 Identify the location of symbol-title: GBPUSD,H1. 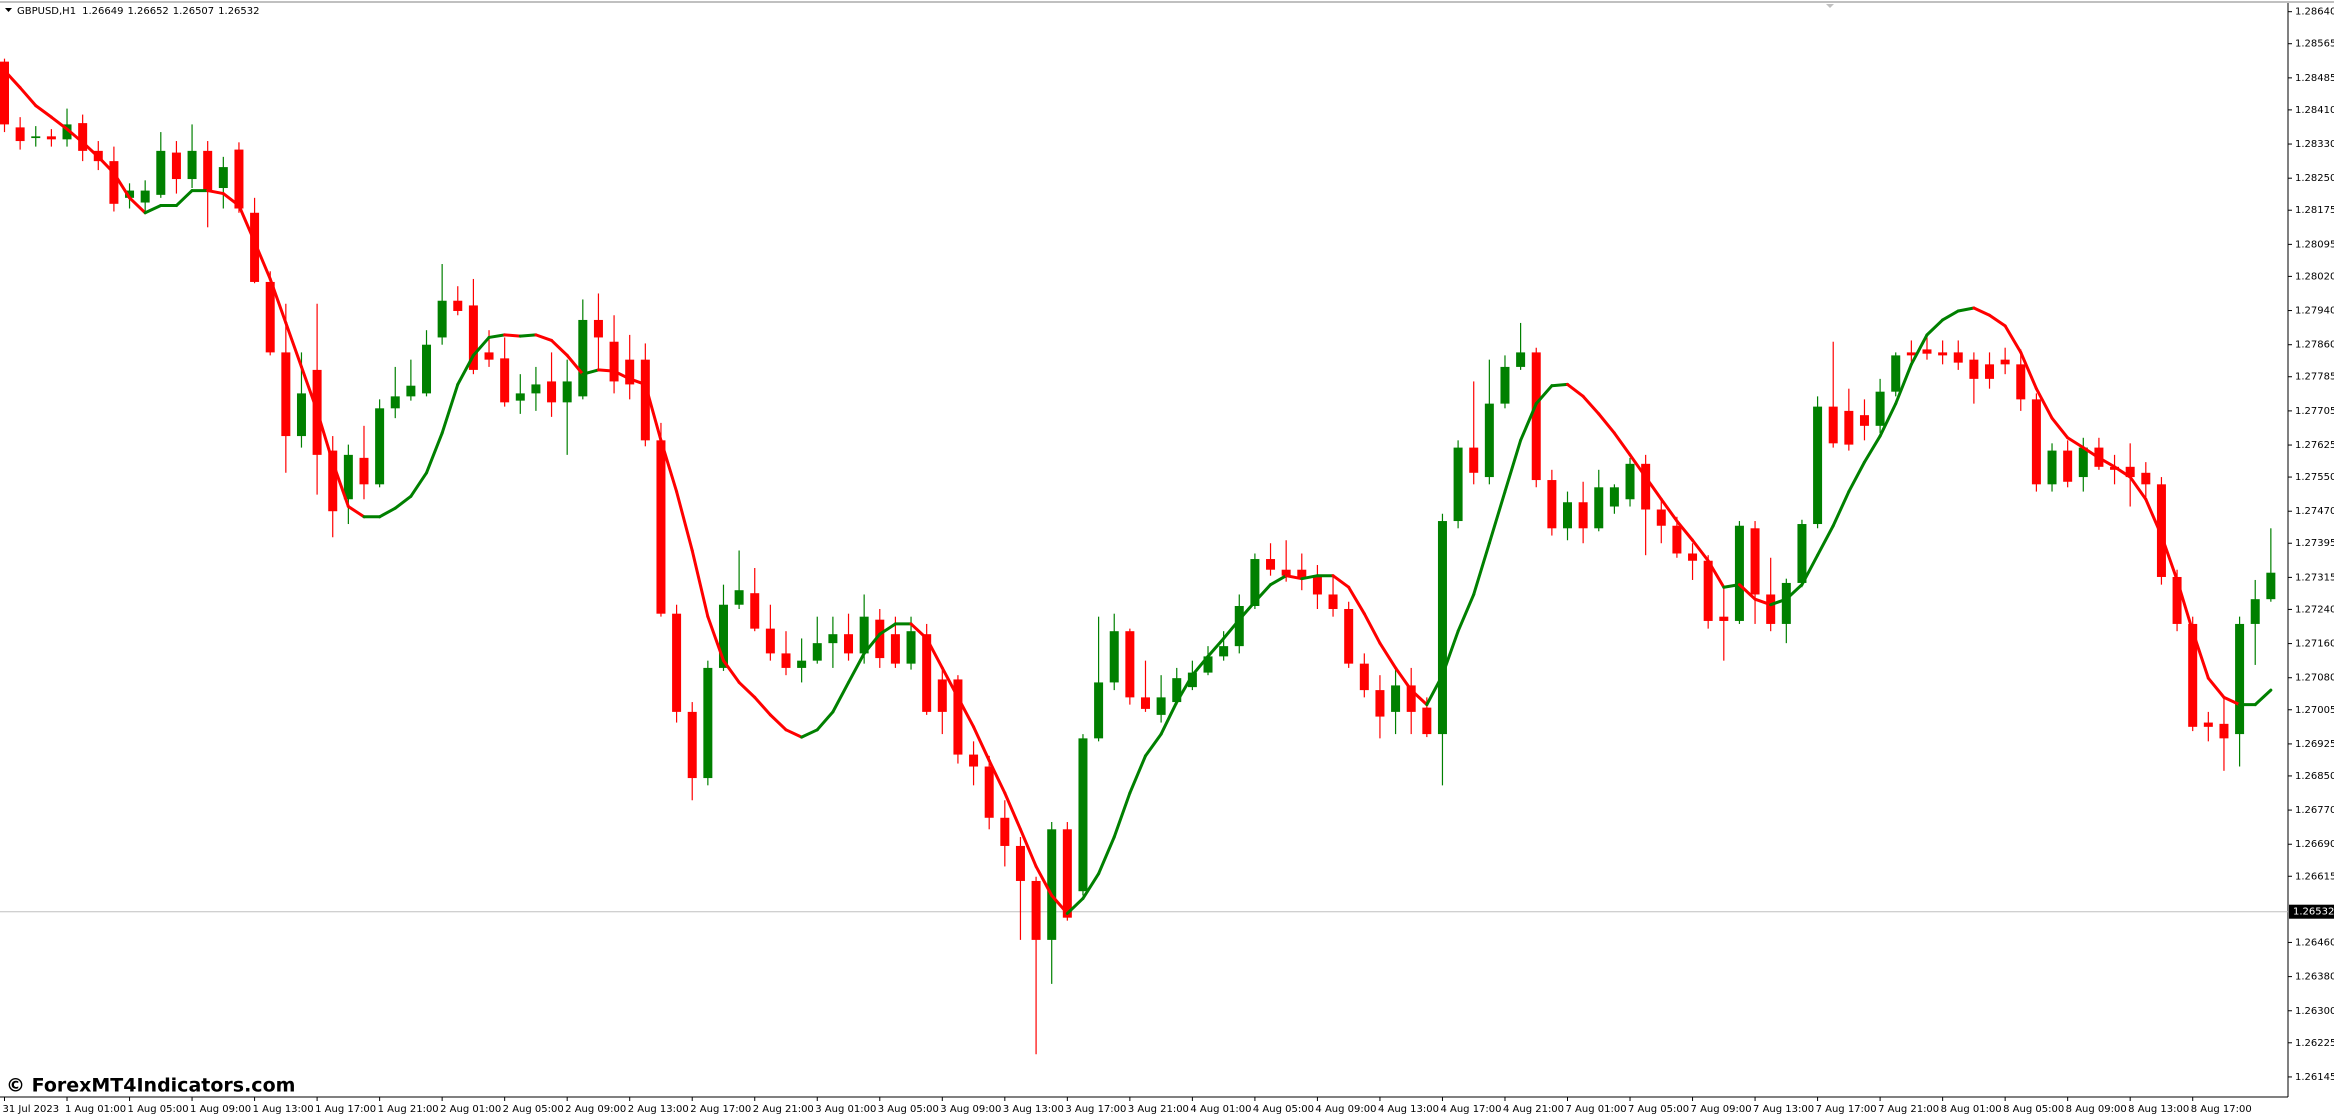
(46, 11).